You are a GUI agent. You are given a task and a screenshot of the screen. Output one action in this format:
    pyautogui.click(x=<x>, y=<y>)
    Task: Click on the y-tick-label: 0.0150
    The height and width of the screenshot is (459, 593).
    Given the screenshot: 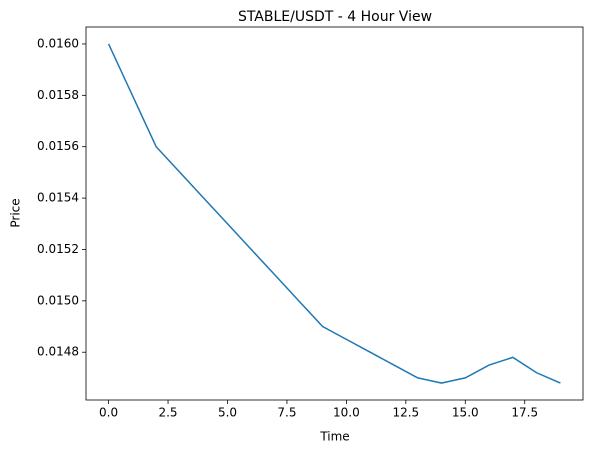 What is the action you would take?
    pyautogui.click(x=58, y=300)
    